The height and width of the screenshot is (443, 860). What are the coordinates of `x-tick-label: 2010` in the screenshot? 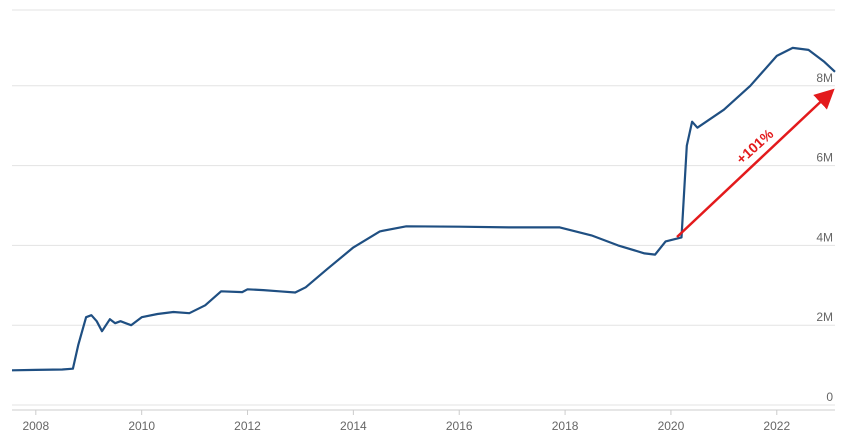 It's located at (141, 426).